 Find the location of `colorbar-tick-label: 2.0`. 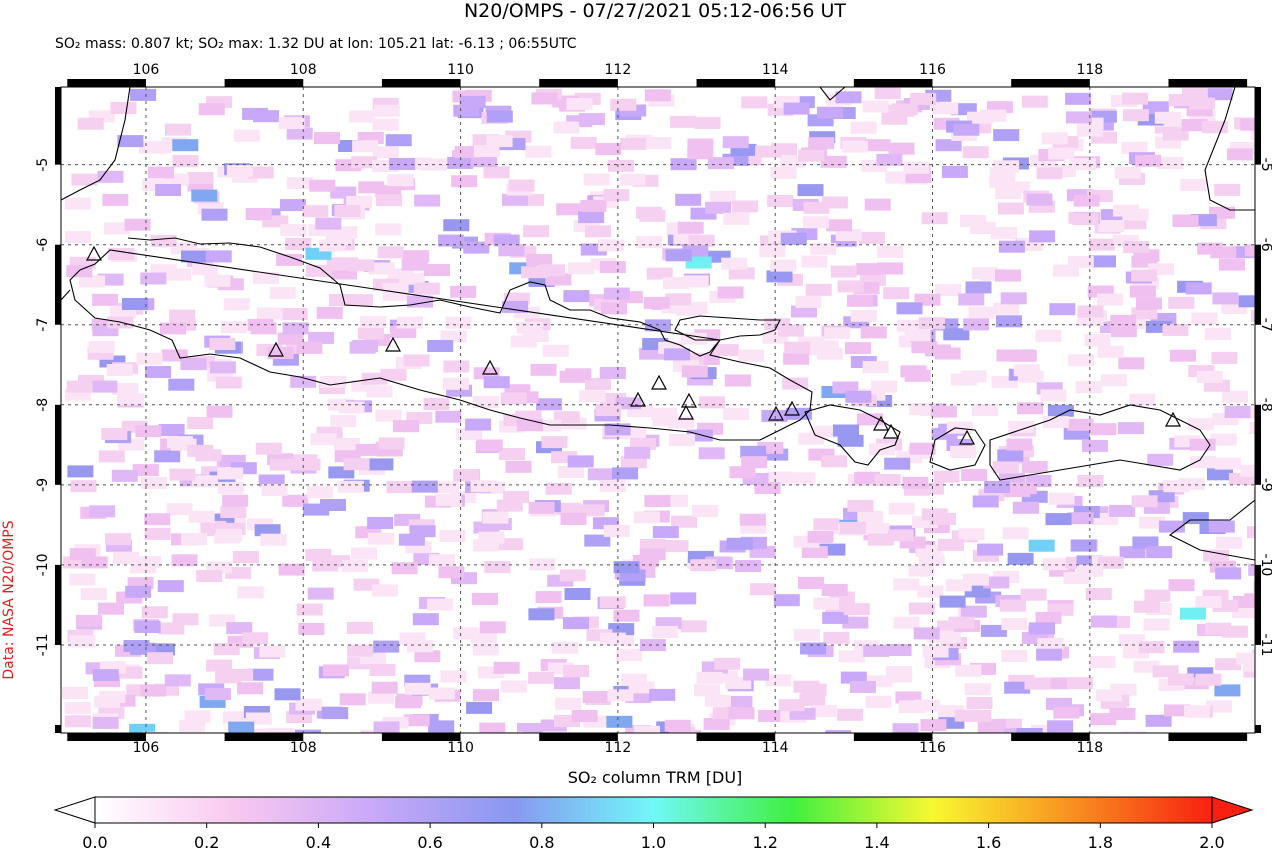

colorbar-tick-label: 2.0 is located at coordinates (1211, 842).